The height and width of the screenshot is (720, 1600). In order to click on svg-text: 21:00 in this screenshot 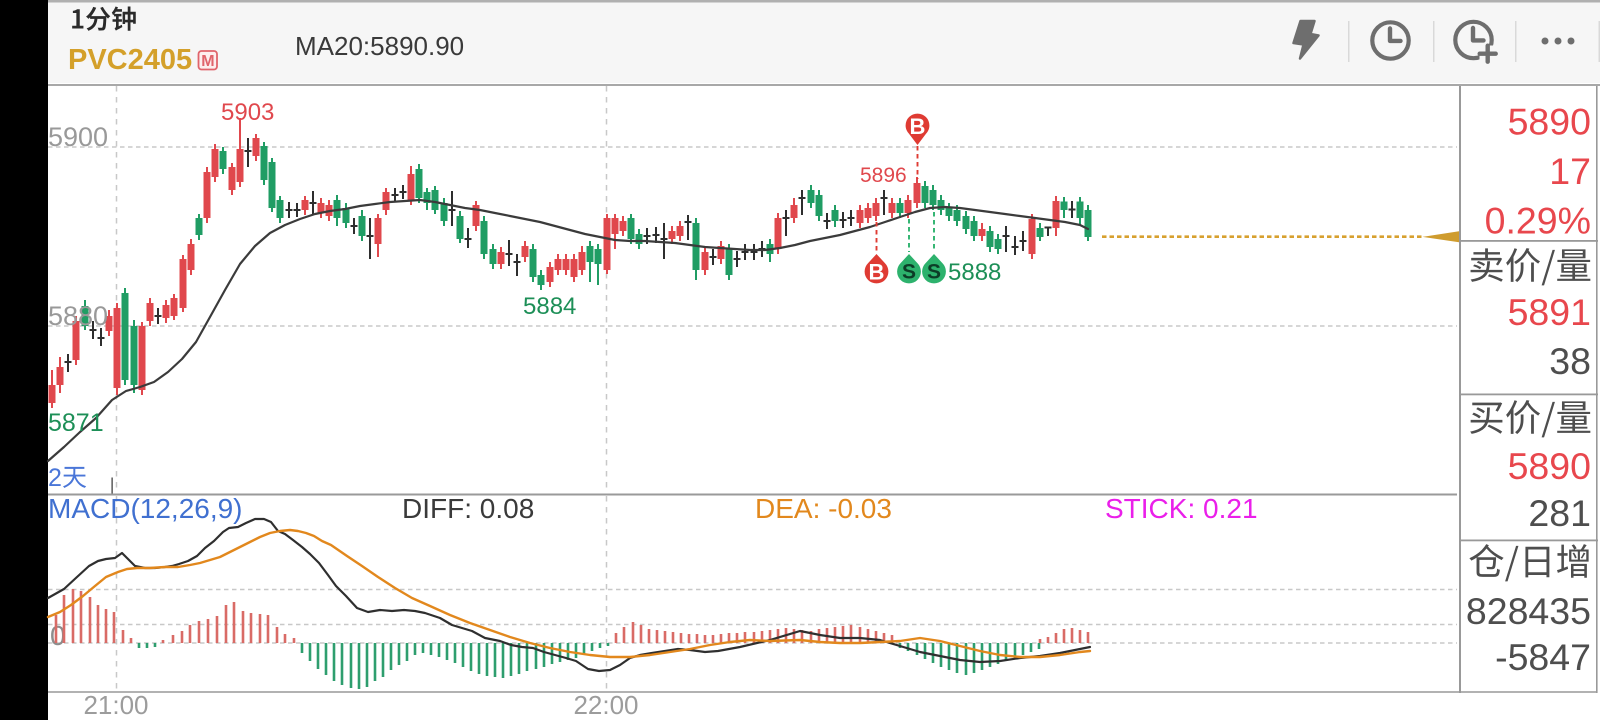, I will do `click(115, 705)`.